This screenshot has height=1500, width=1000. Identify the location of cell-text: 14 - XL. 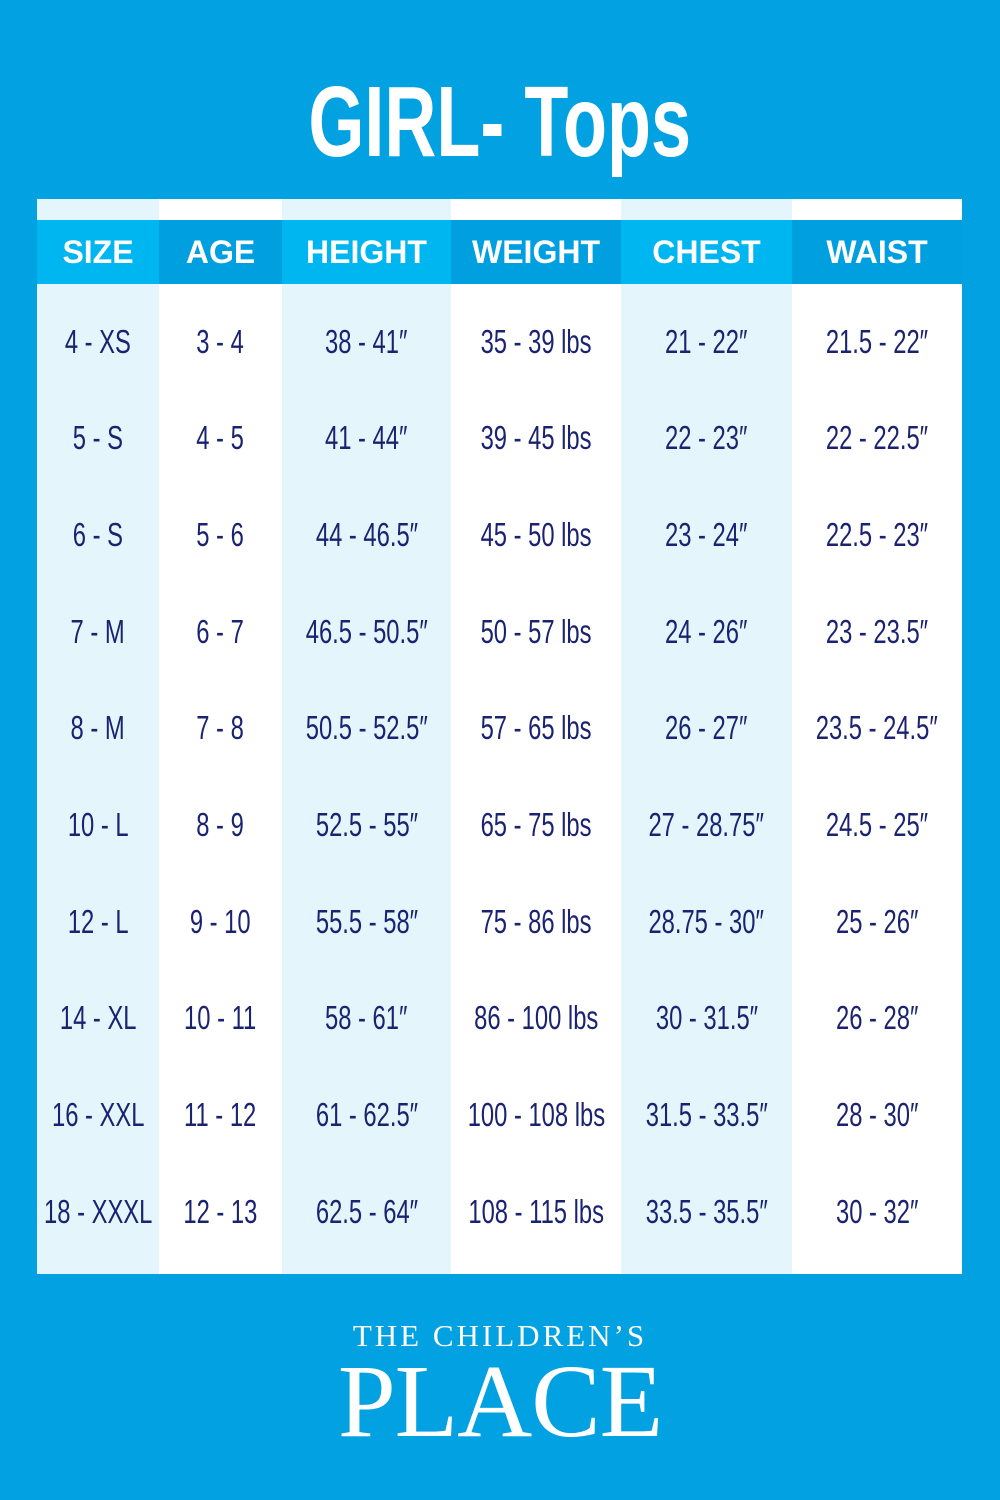
(98, 1018).